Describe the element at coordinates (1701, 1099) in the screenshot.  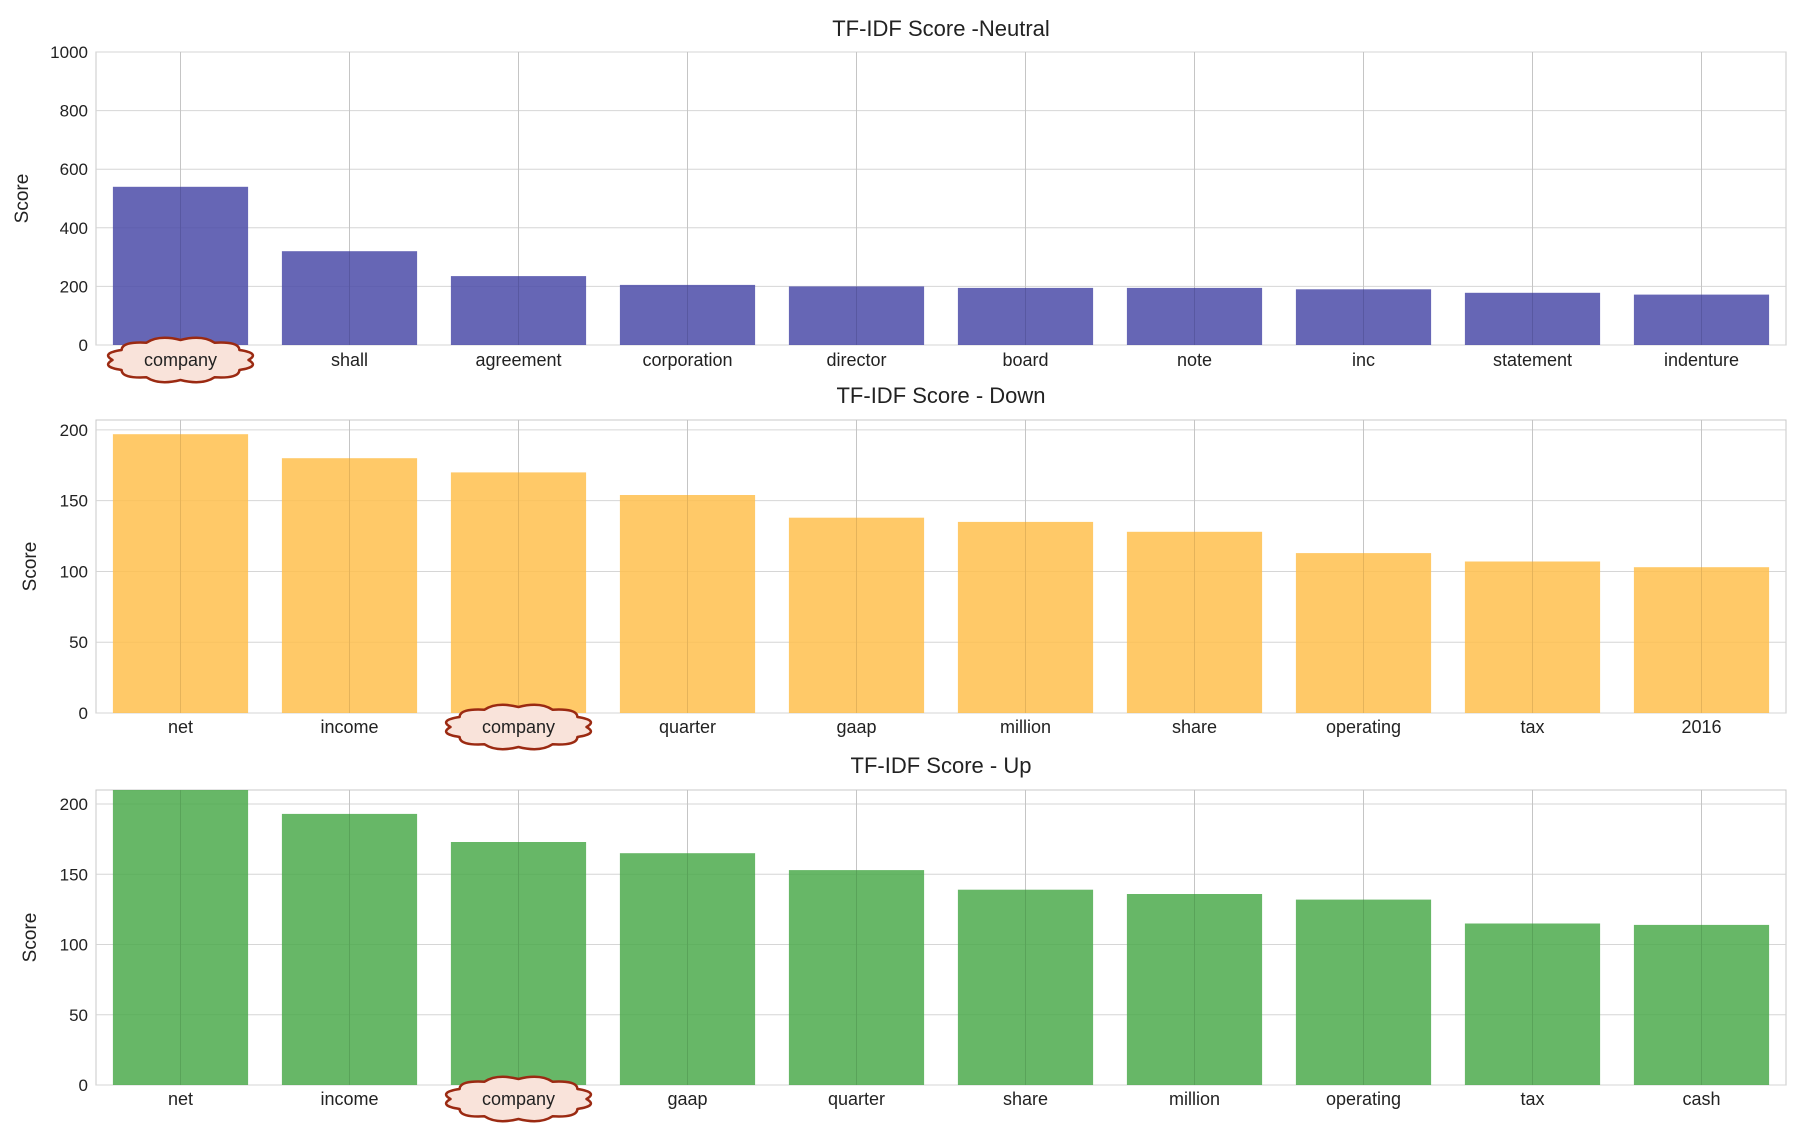
I see `x-tick-label: cash` at that location.